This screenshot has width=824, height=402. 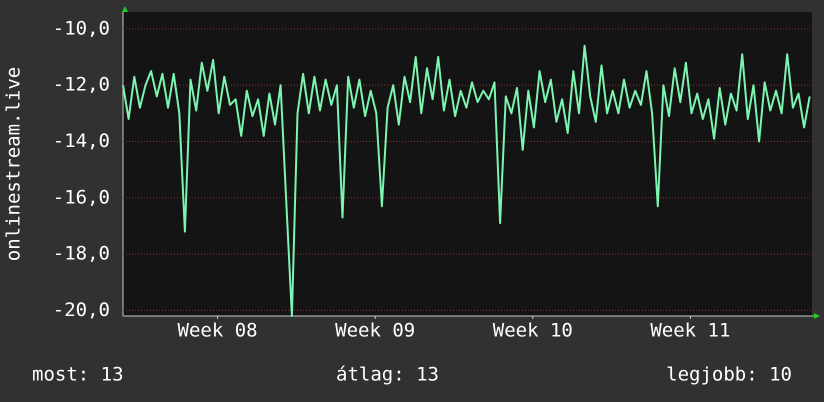 I want to click on x-tick-label: Week 11, so click(x=690, y=331).